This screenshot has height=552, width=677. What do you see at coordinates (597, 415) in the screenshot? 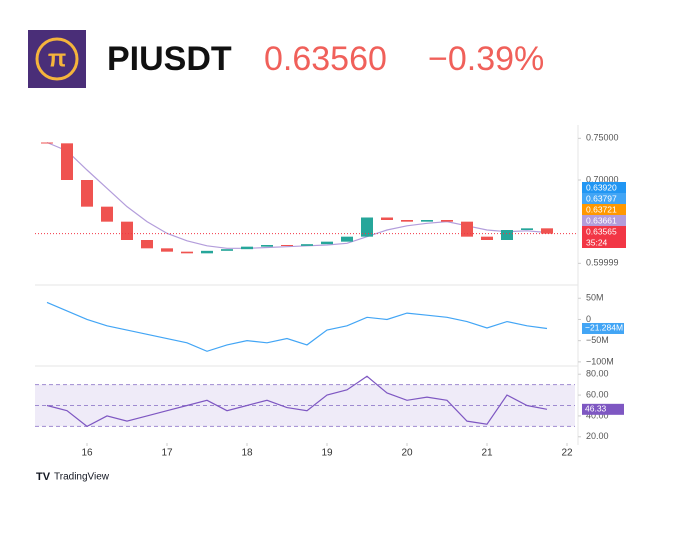
I see `y-tick-label: 40.00` at bounding box center [597, 415].